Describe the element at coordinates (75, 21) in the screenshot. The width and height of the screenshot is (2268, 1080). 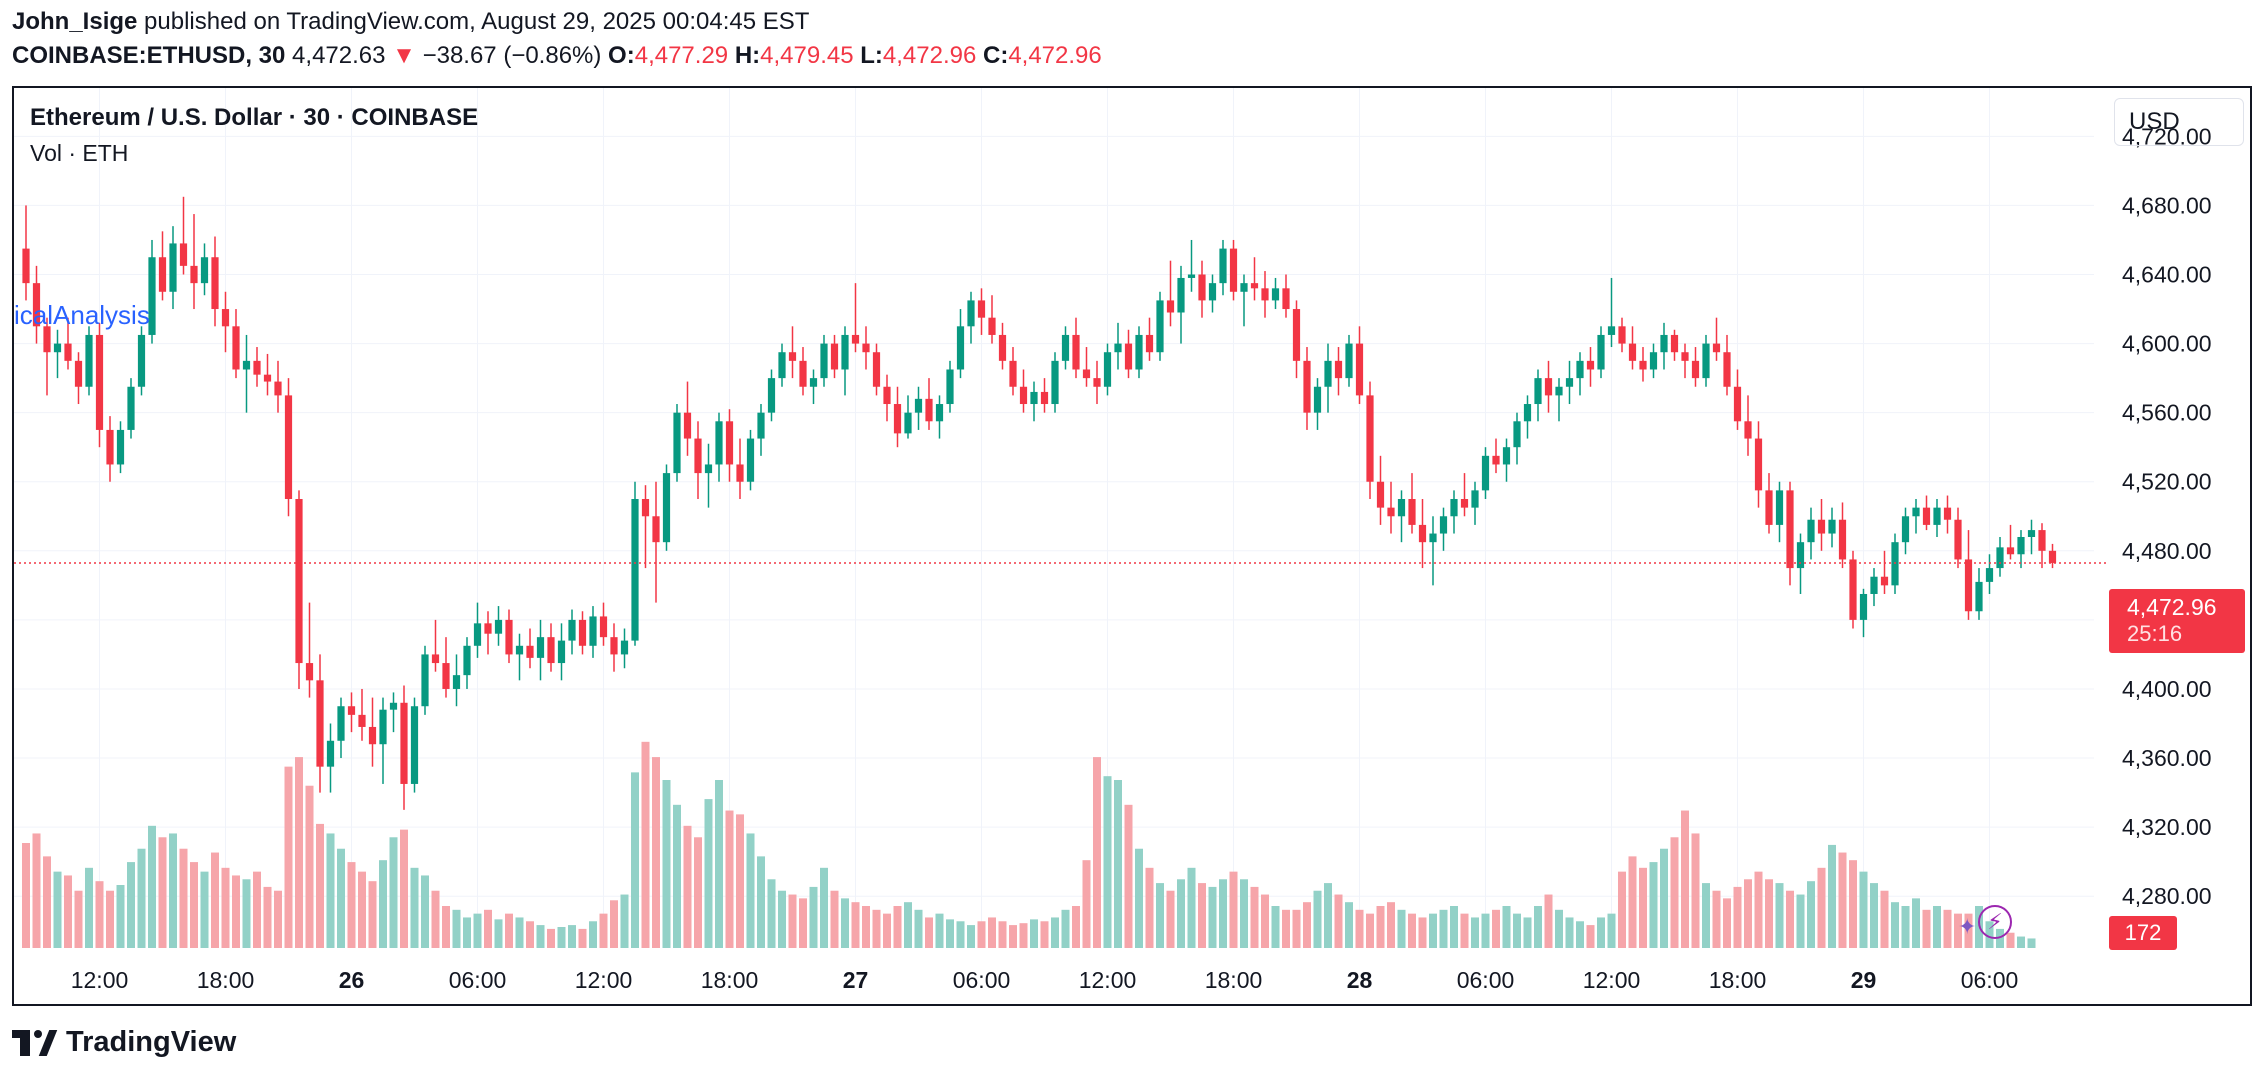
I see `author-name: John_Isige` at that location.